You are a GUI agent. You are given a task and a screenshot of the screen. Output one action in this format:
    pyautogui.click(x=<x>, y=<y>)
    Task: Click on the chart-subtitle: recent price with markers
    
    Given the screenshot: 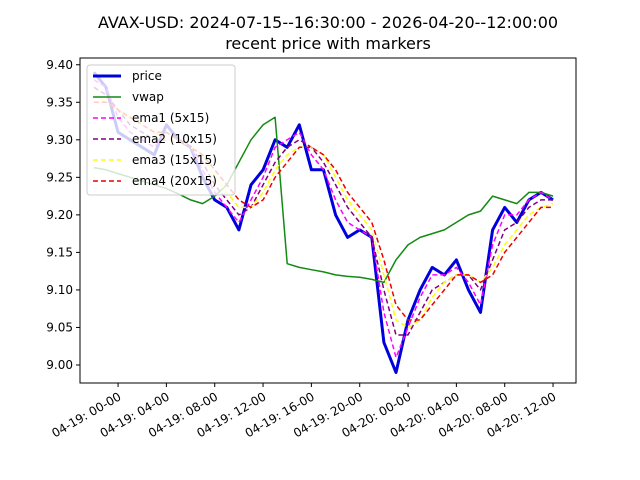 What is the action you would take?
    pyautogui.click(x=328, y=43)
    